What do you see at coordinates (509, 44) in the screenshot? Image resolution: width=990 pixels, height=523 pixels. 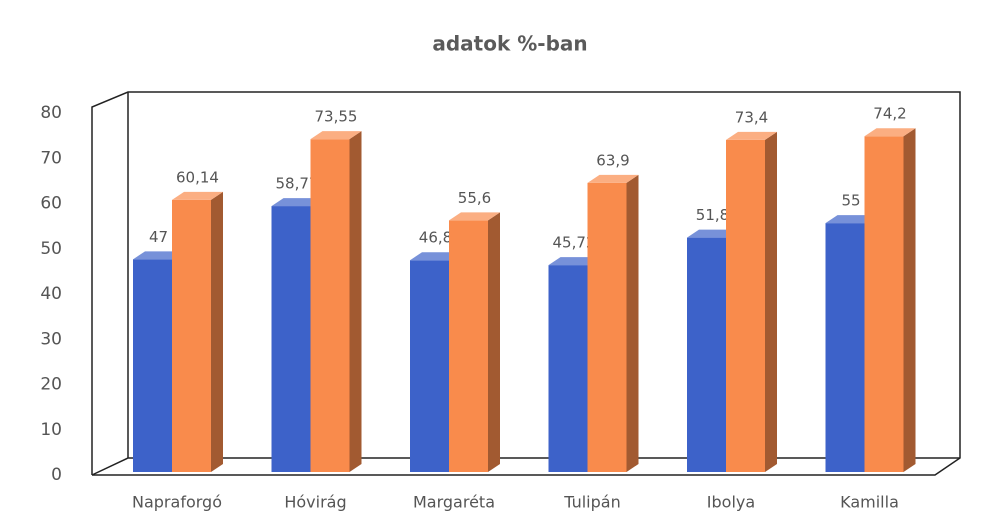 I see `chart-title: adatok %-ban` at bounding box center [509, 44].